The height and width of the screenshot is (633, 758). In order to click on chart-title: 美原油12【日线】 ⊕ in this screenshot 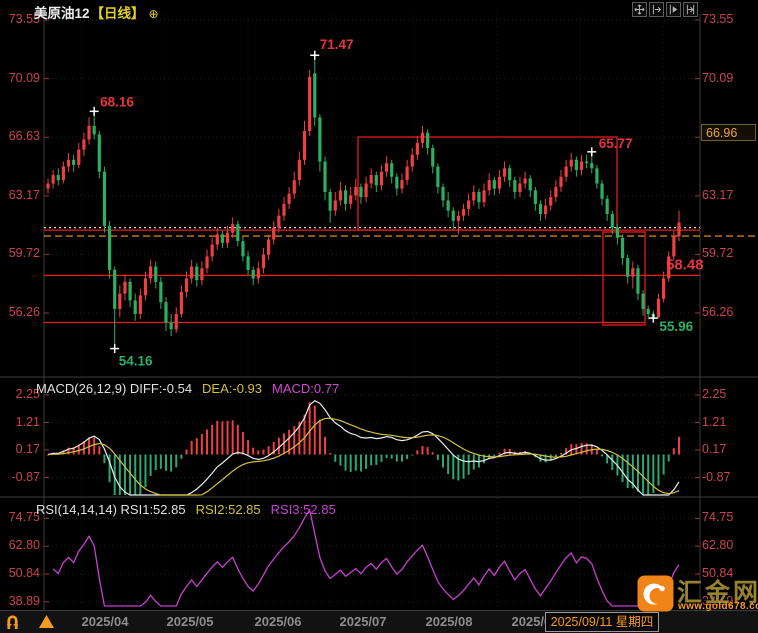, I will do `click(96, 12)`.